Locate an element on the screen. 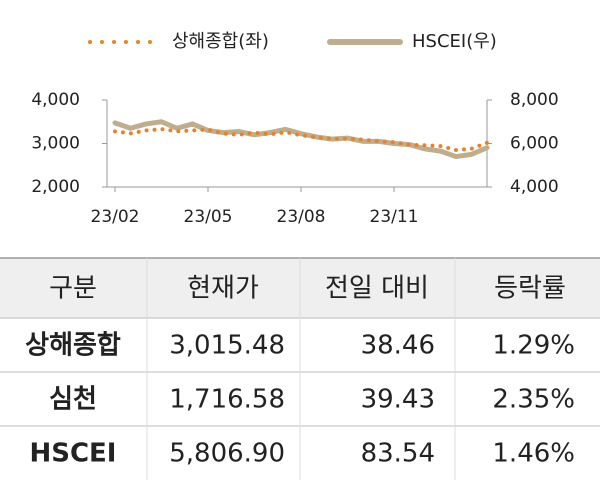 This screenshot has height=480, width=600. legend-label: 상해종합(좌) is located at coordinates (220, 41).